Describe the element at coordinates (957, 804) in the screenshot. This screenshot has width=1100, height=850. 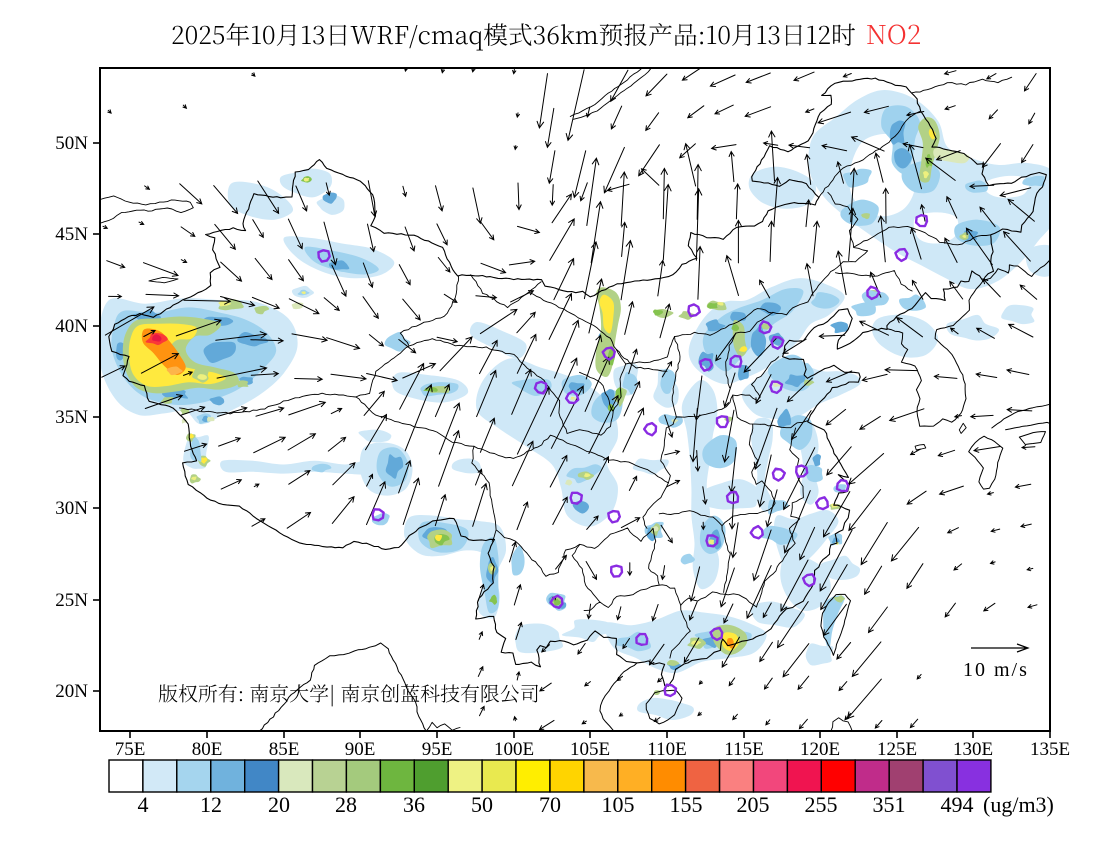
I see `svg-text: 494` at that location.